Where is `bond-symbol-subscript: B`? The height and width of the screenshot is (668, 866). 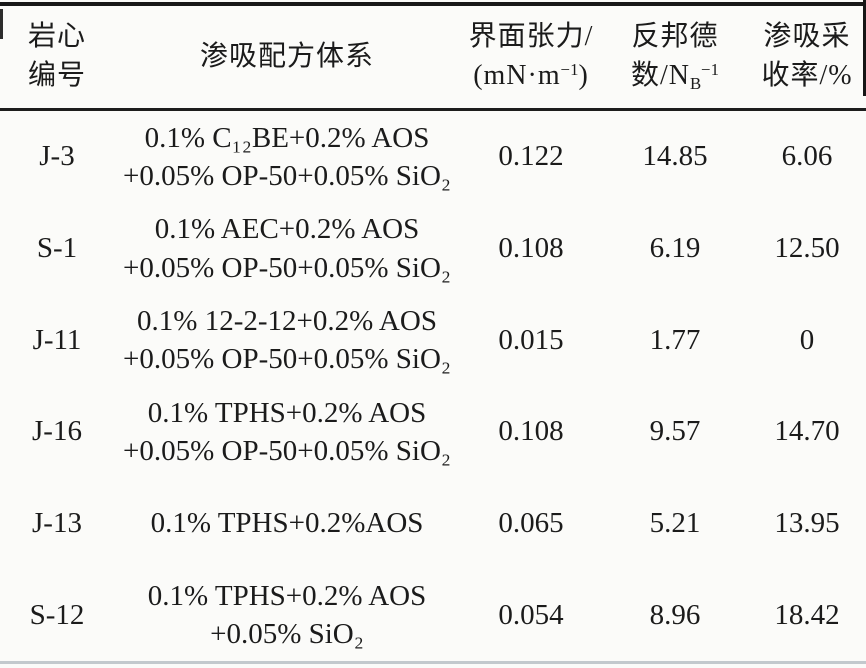 bond-symbol-subscript: B is located at coordinates (695, 84).